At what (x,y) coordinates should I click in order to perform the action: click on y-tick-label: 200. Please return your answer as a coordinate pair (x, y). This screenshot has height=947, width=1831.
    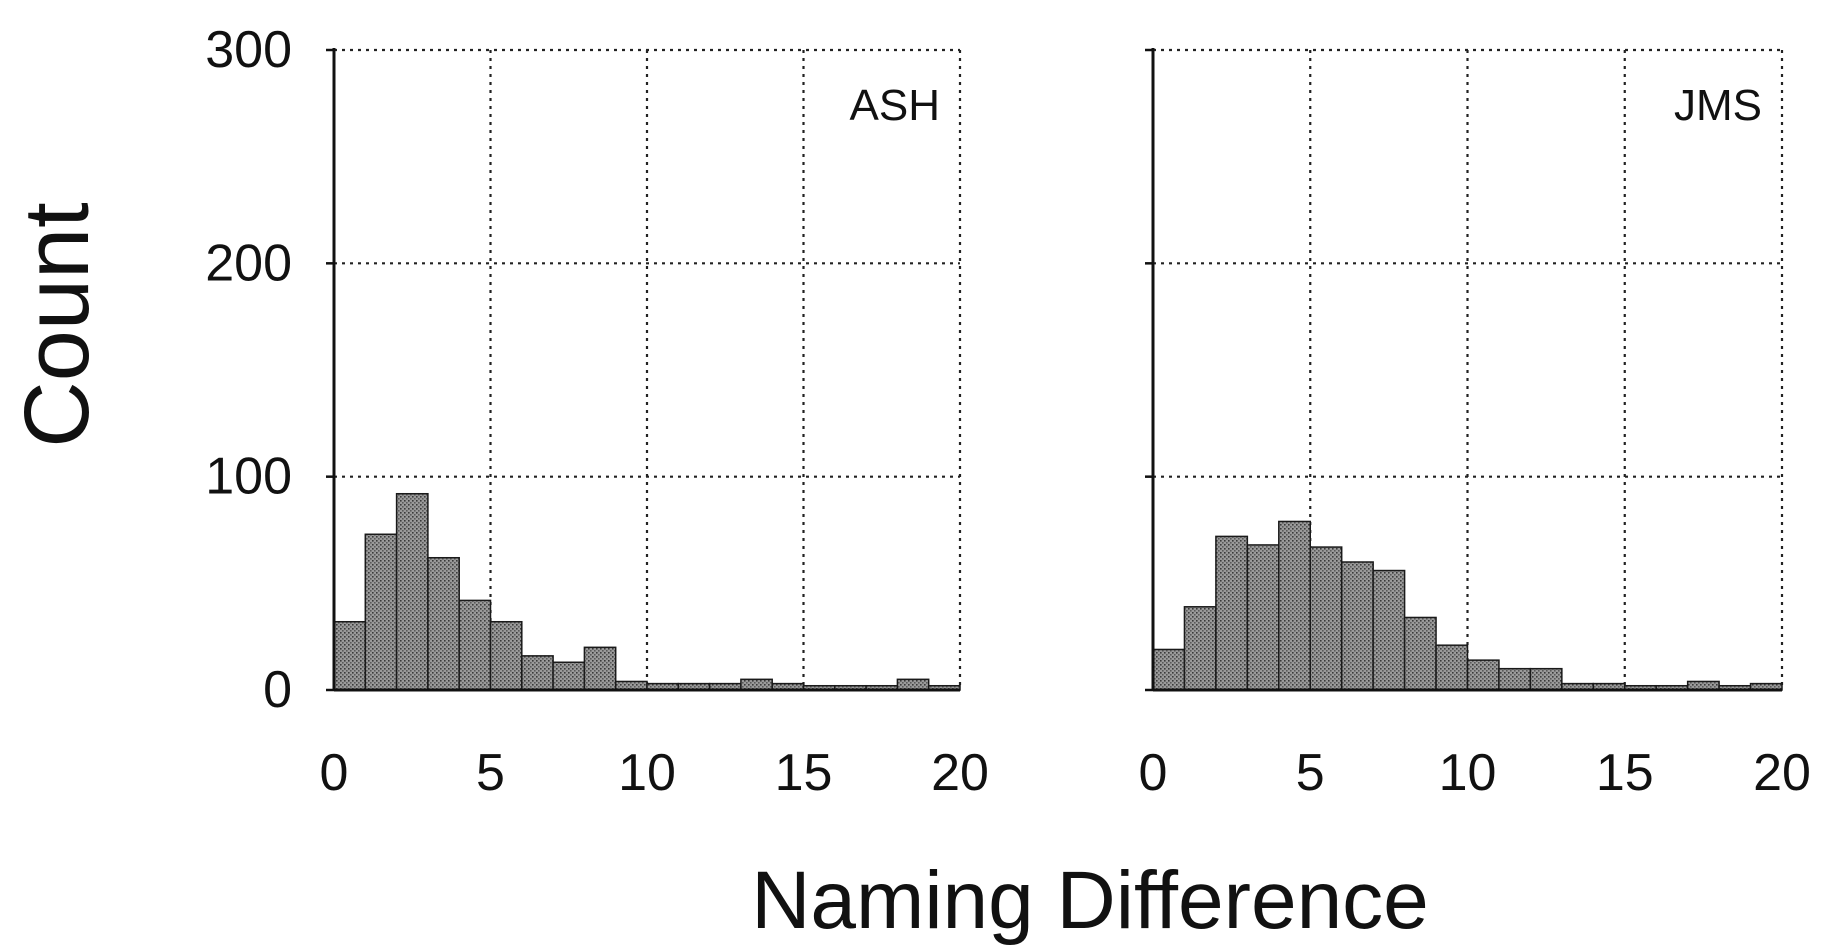
    Looking at the image, I should click on (248, 263).